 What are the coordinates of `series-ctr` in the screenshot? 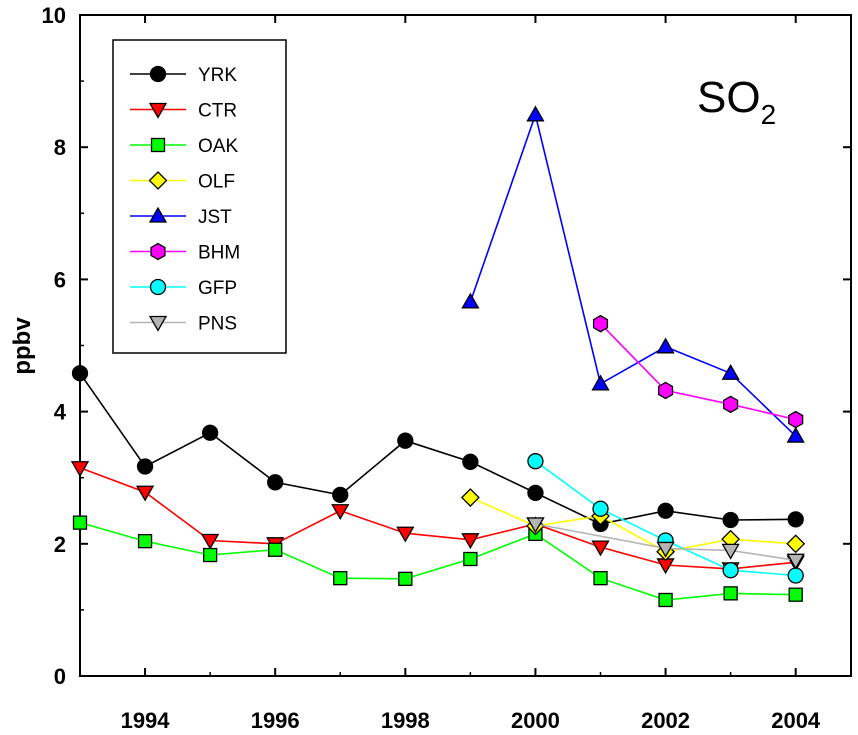 It's located at (437, 520).